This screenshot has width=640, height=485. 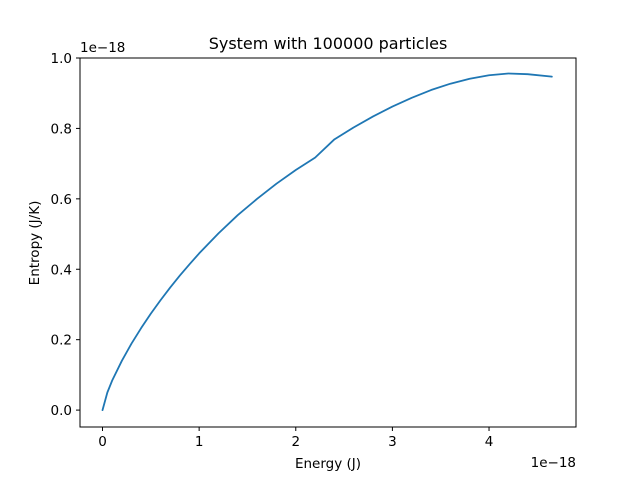 What do you see at coordinates (61, 129) in the screenshot?
I see `y-tick-label: 0.8` at bounding box center [61, 129].